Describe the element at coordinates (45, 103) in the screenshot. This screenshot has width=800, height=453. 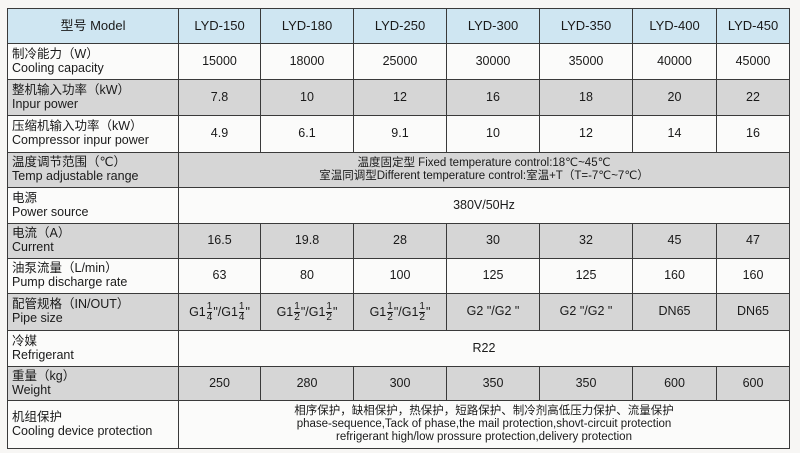
I see `label-en: Inpur power` at that location.